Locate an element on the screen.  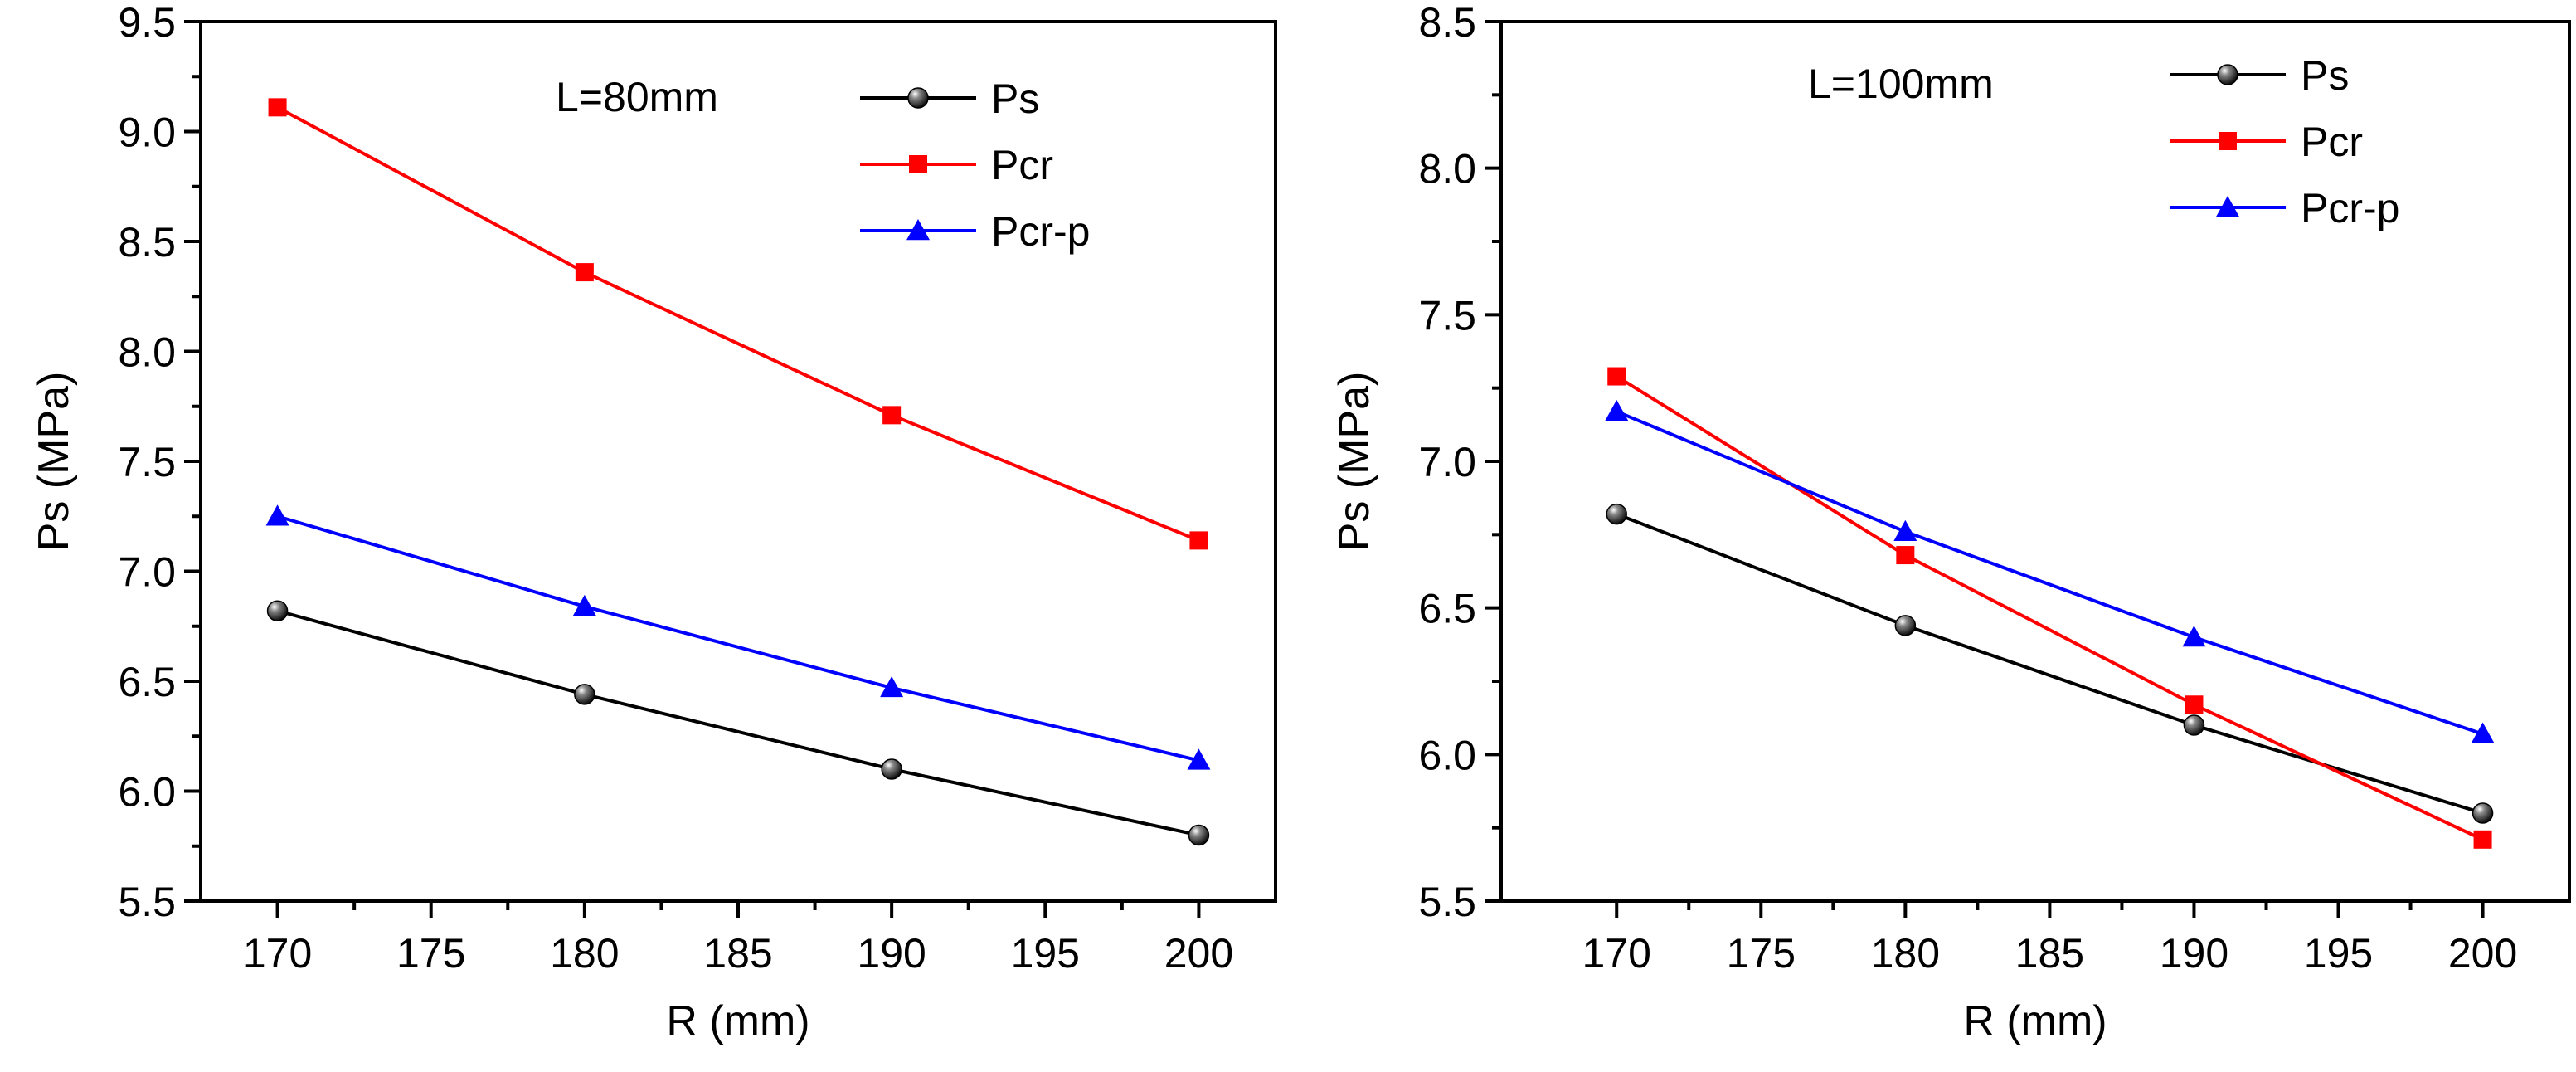
y-tick-label: 9.5 is located at coordinates (147, 23).